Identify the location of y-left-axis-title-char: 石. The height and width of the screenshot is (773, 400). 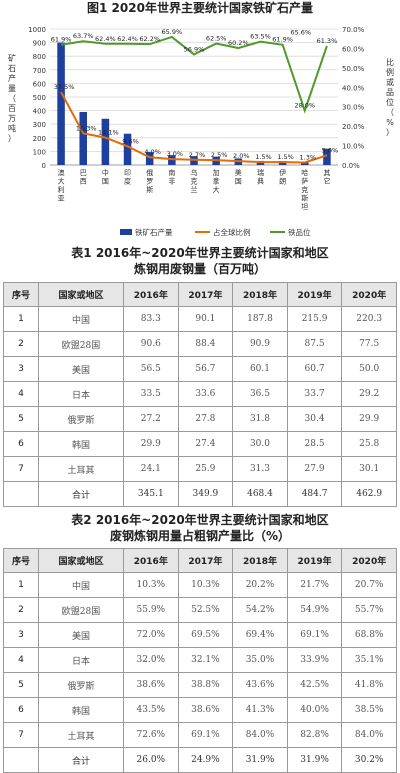
(12, 68).